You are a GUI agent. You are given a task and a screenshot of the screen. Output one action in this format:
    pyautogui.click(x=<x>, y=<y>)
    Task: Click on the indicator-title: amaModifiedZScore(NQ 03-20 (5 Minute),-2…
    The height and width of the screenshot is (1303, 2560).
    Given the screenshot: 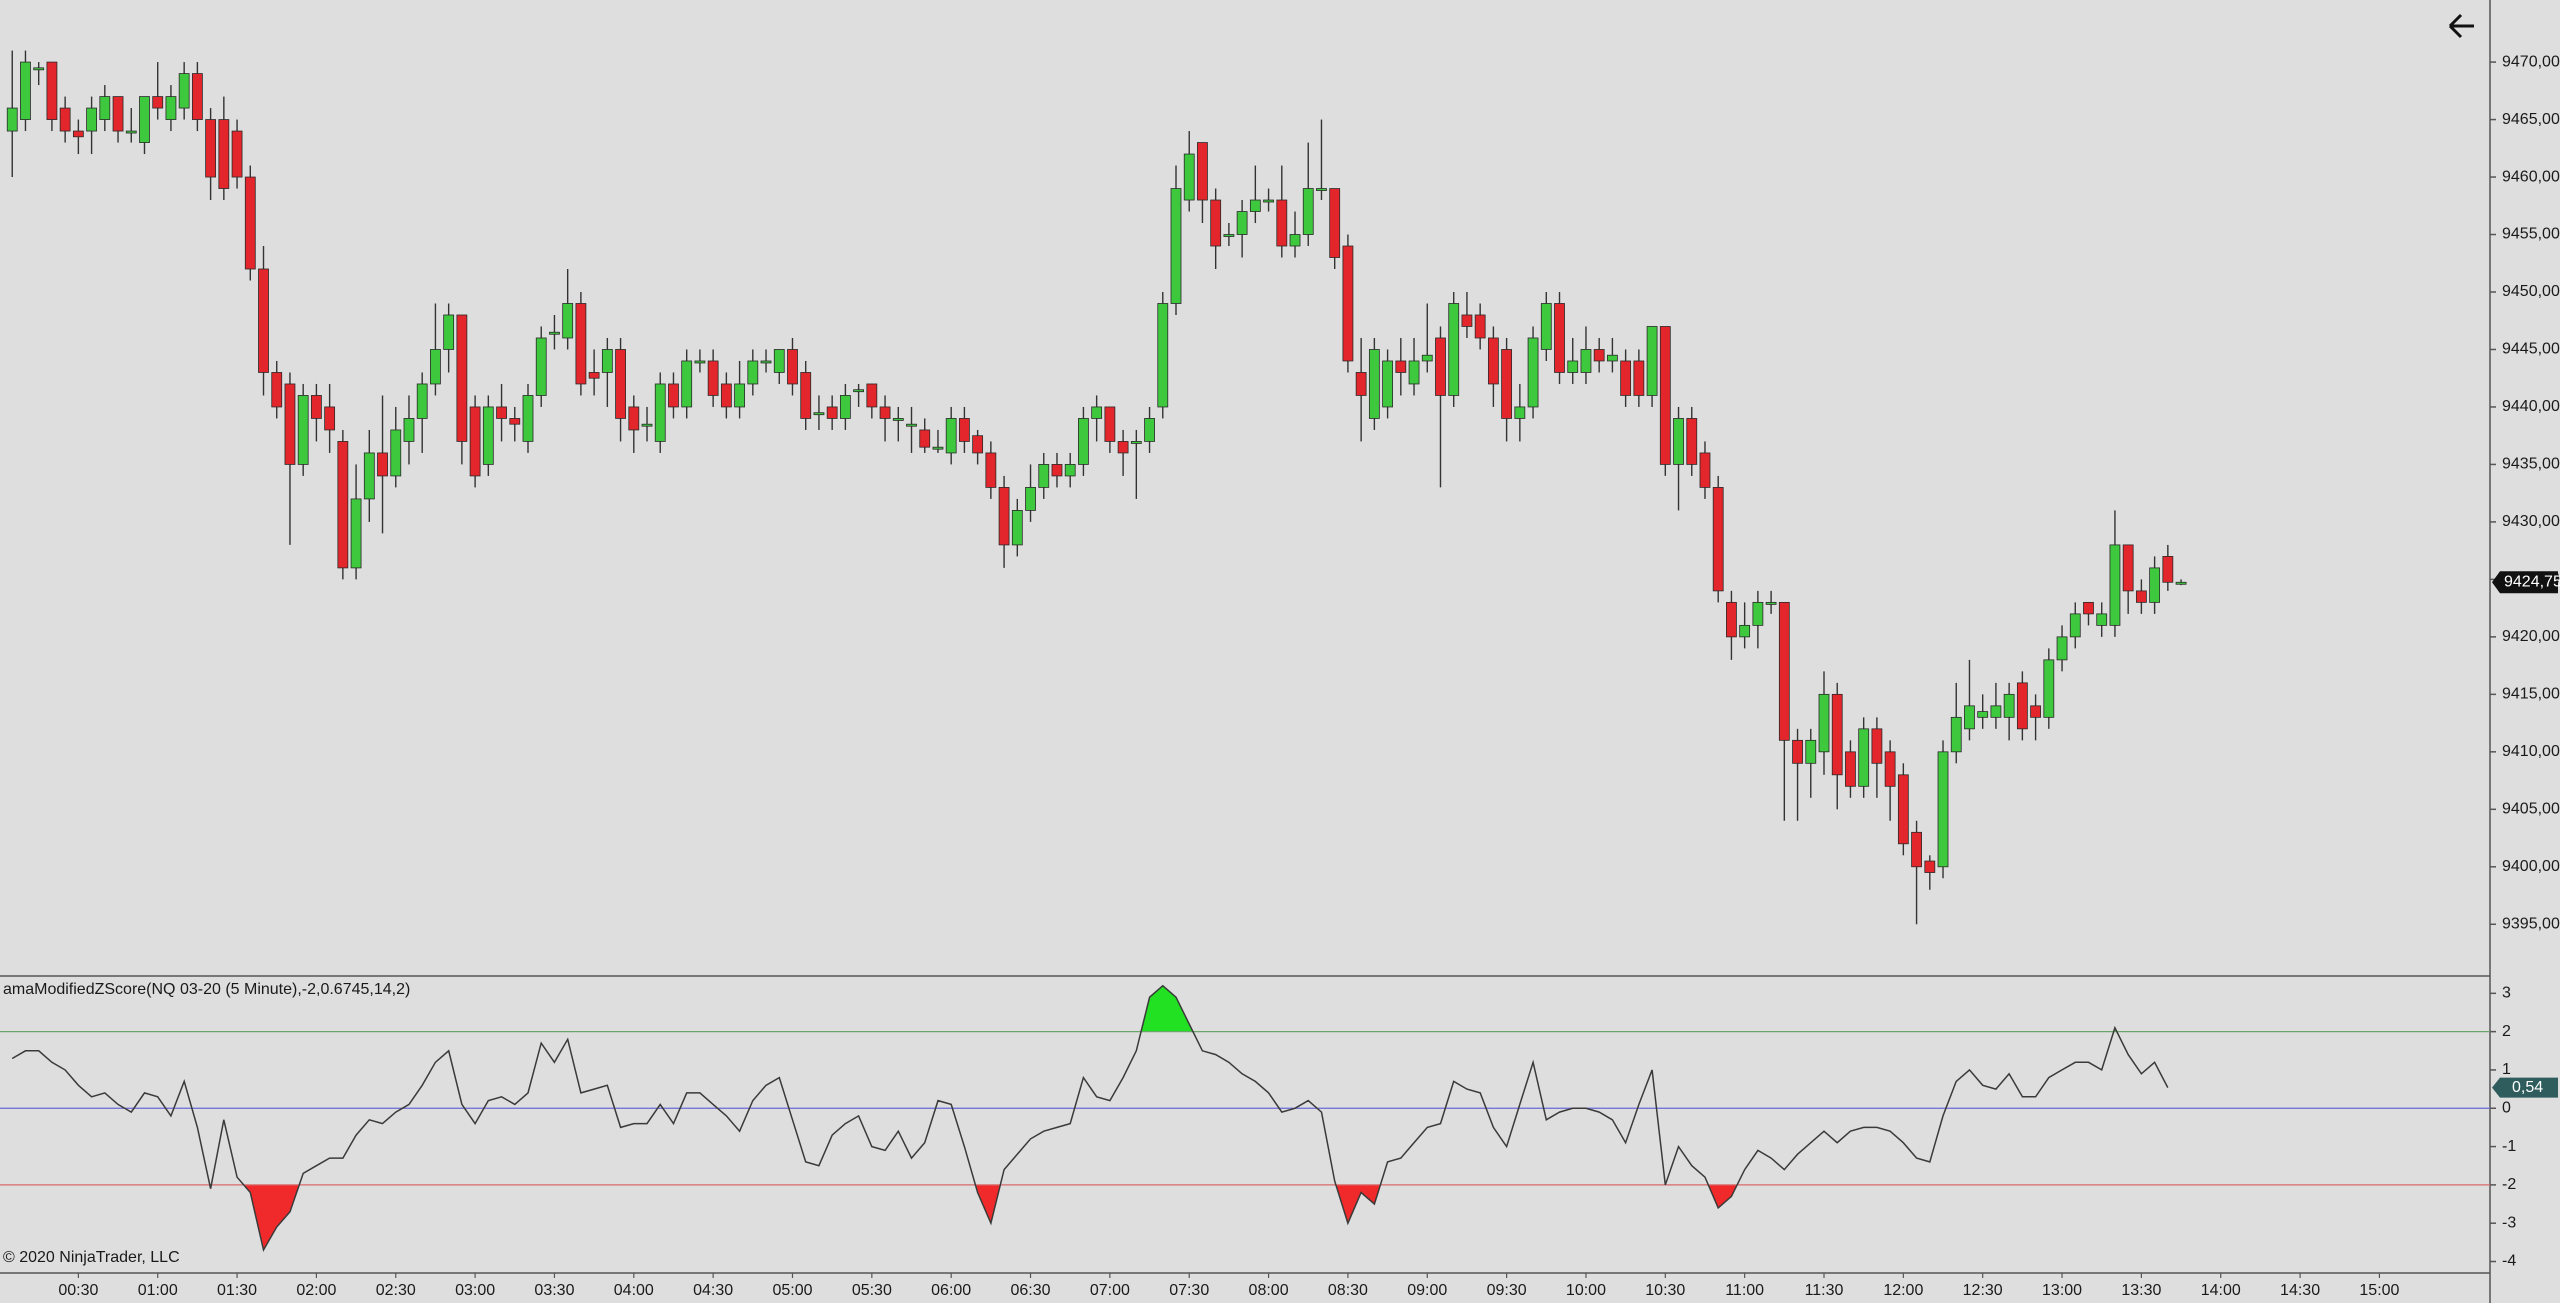 What is the action you would take?
    pyautogui.click(x=206, y=989)
    